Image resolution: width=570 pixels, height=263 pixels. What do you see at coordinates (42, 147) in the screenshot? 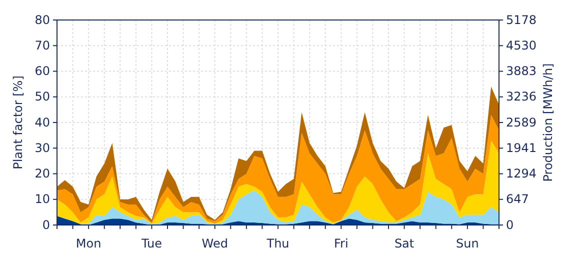
I see `y-tick-label: 30` at bounding box center [42, 147].